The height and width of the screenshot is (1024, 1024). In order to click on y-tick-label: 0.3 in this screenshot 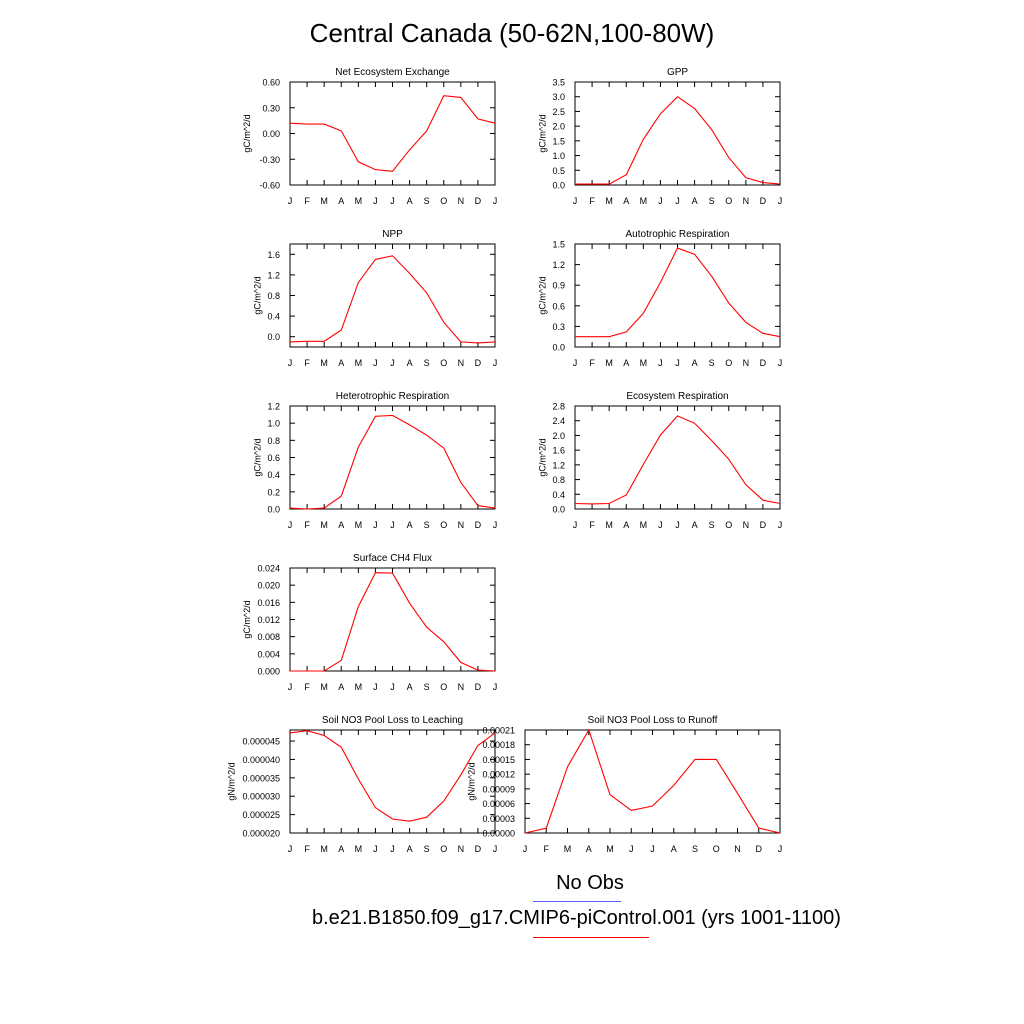, I will do `click(558, 327)`.